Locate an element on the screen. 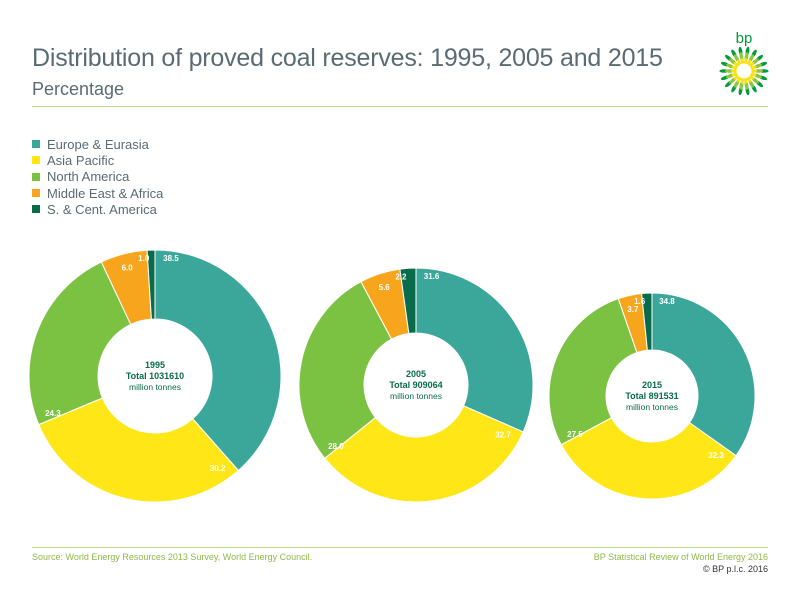 This screenshot has width=800, height=600. copyright: © BP p.l.c. 2016 is located at coordinates (735, 569).